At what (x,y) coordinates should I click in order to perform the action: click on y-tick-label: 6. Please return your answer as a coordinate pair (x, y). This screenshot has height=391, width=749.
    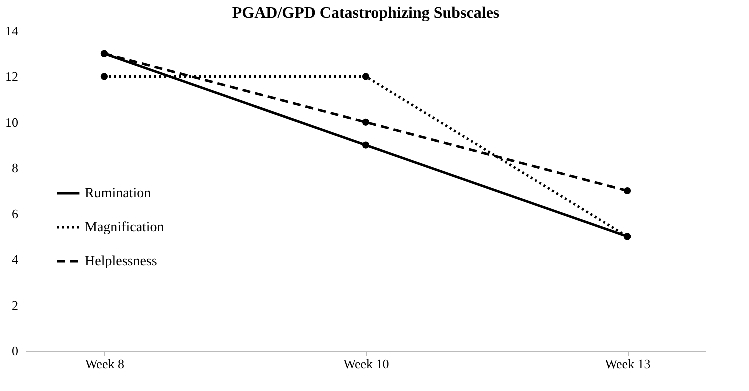
    Looking at the image, I should click on (15, 214).